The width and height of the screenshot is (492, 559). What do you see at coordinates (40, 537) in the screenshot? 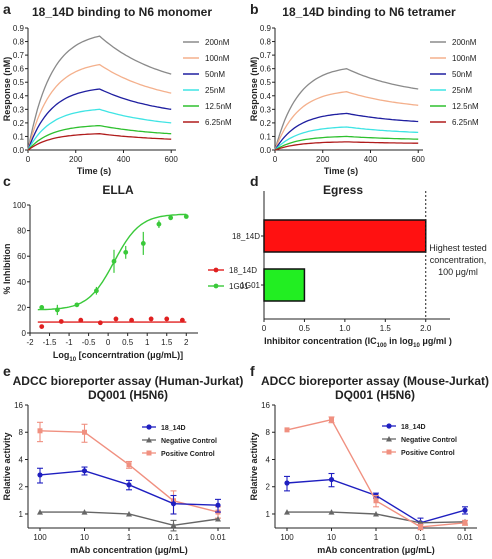
I see `x-tick-label: 100` at bounding box center [40, 537].